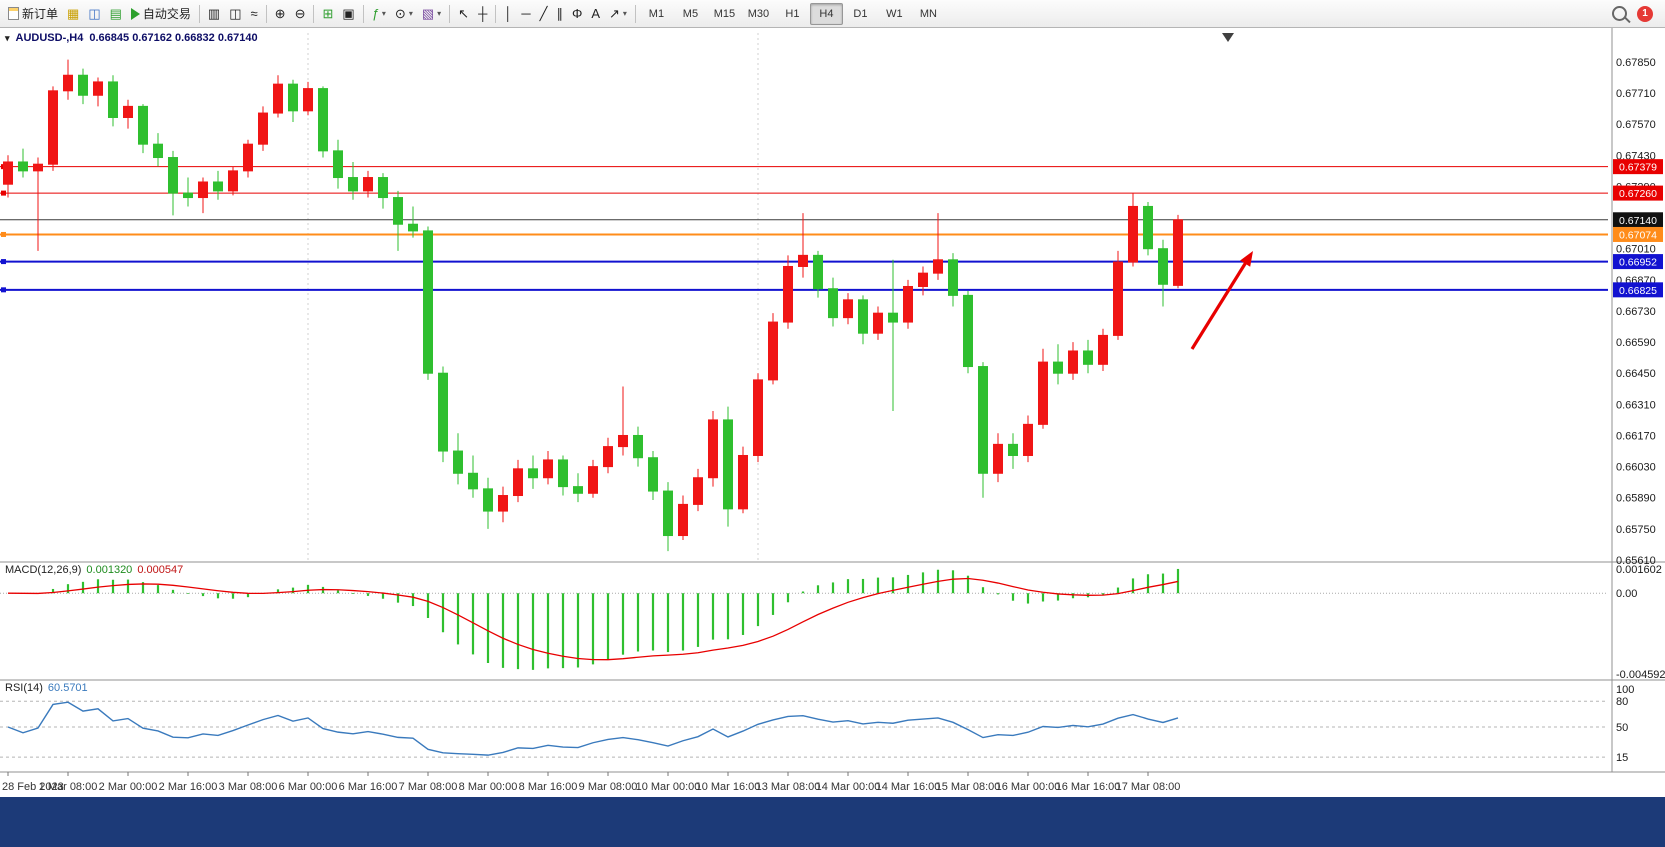 The height and width of the screenshot is (847, 1665). What do you see at coordinates (1640, 675) in the screenshot?
I see `macd-scale-label: -0.004592` at bounding box center [1640, 675].